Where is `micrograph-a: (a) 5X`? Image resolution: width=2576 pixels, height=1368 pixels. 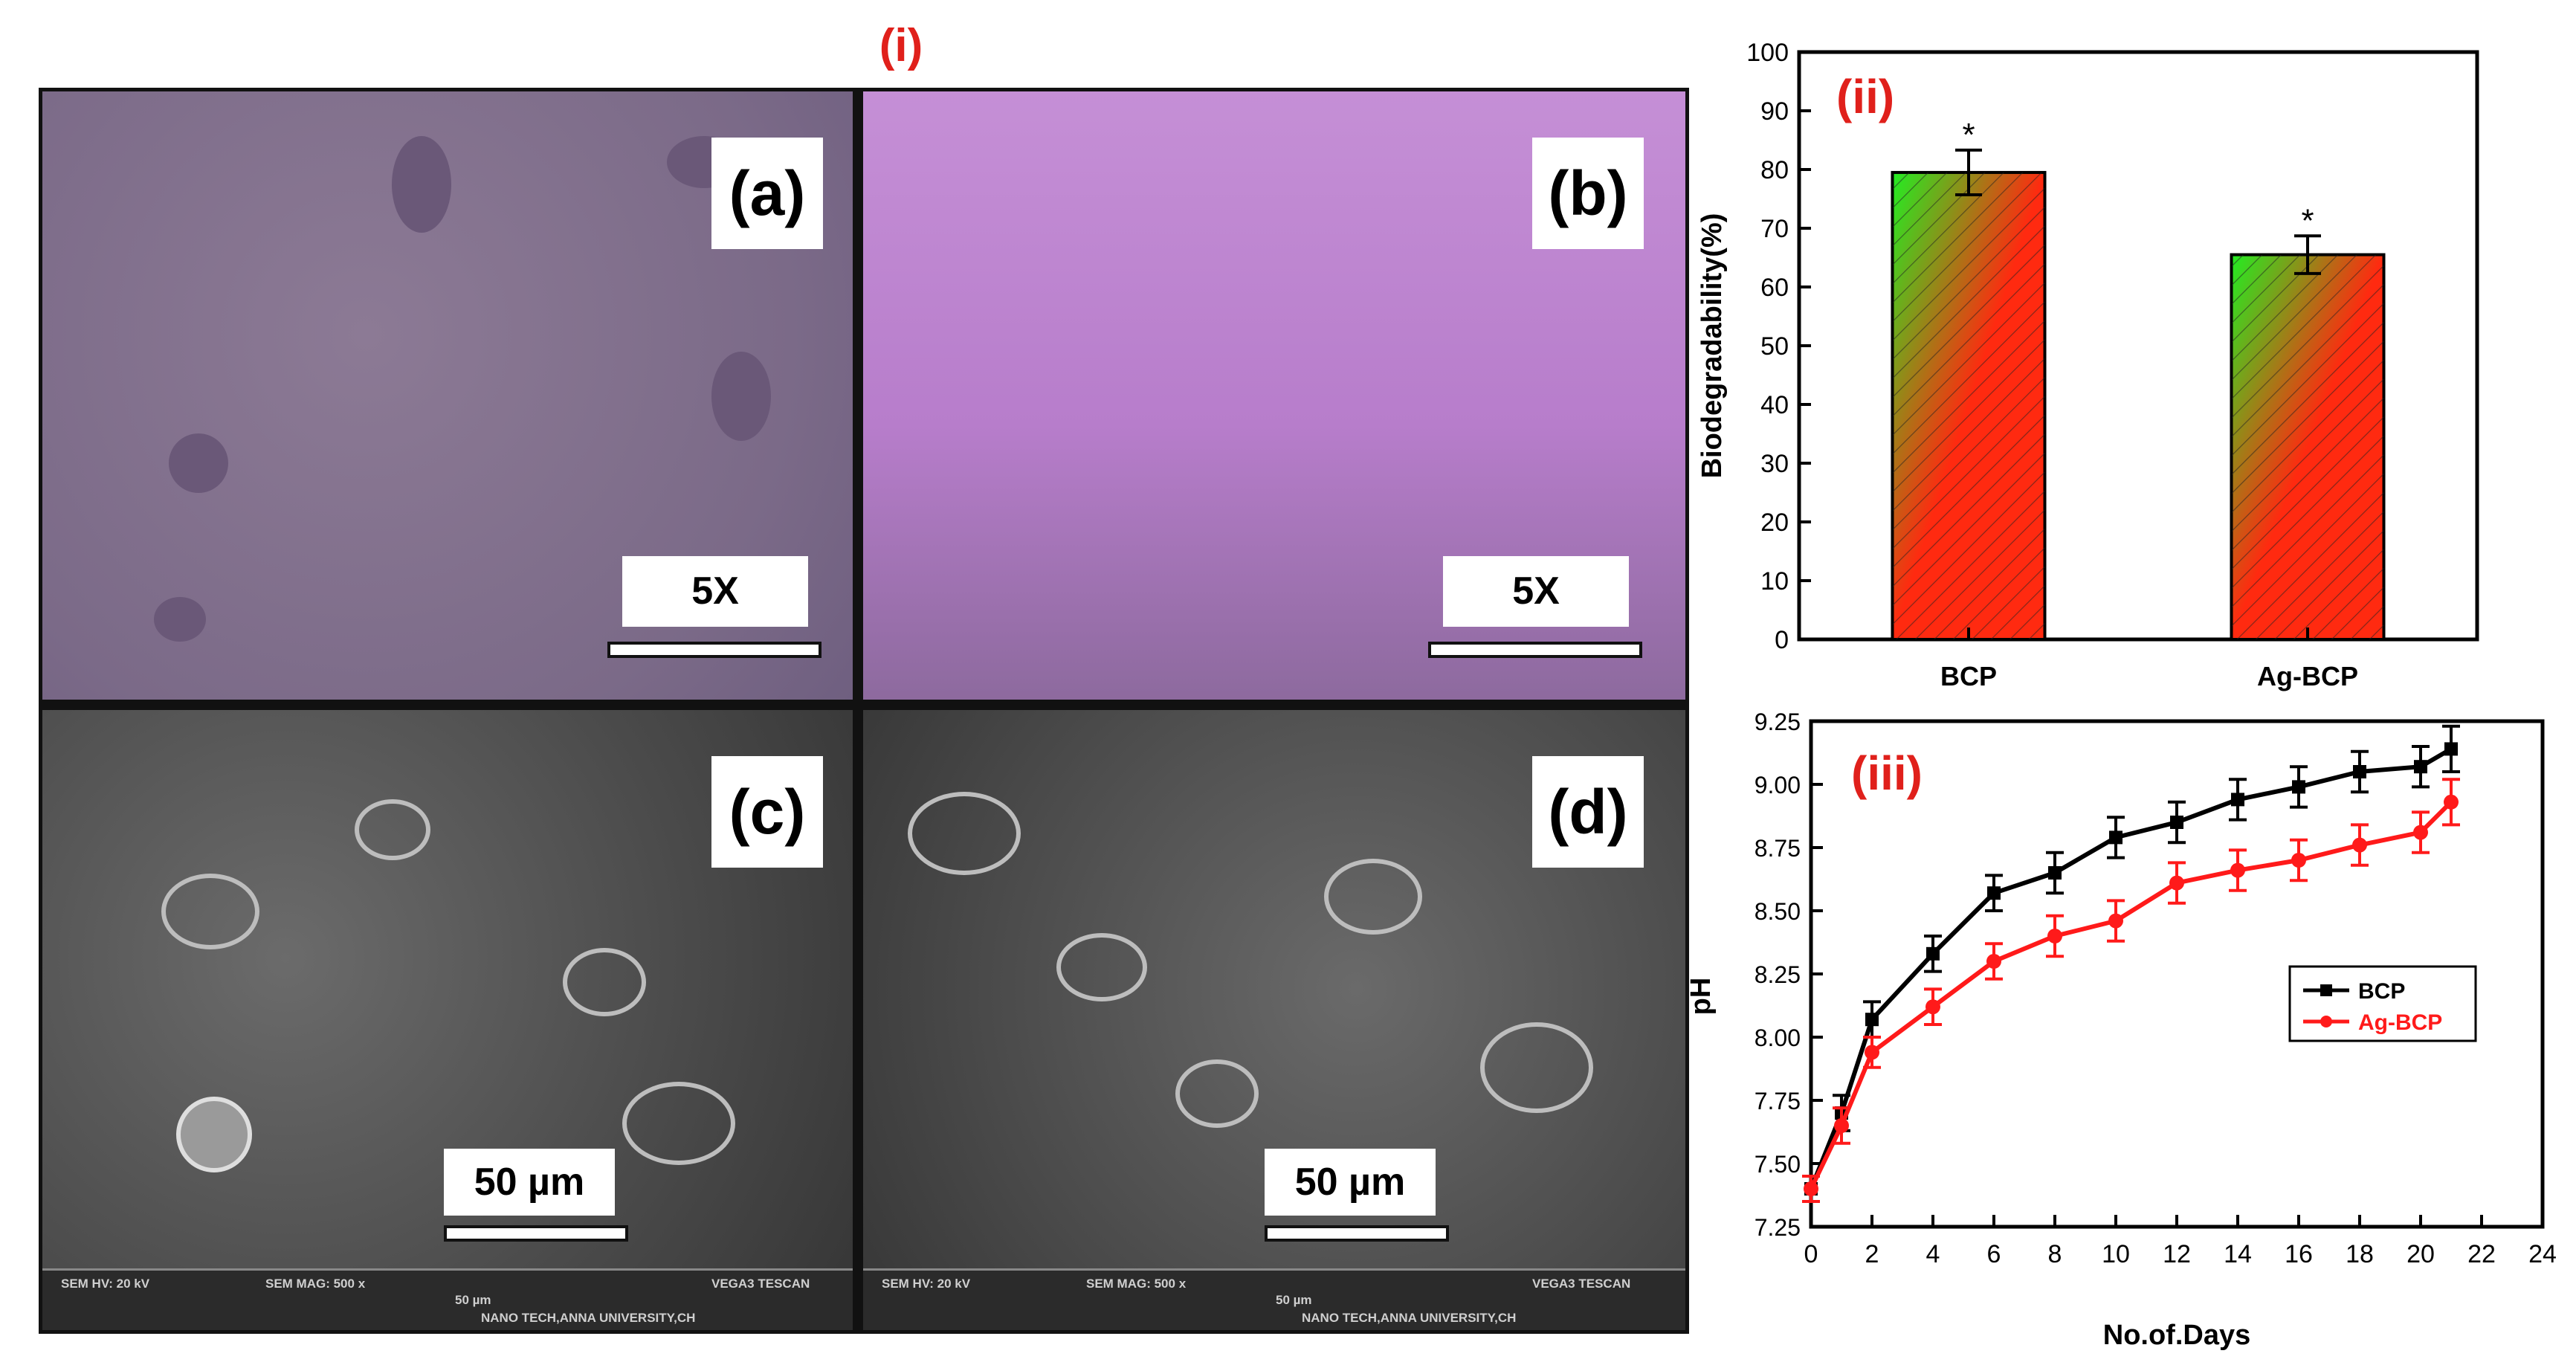 micrograph-a: (a) 5X is located at coordinates (447, 396).